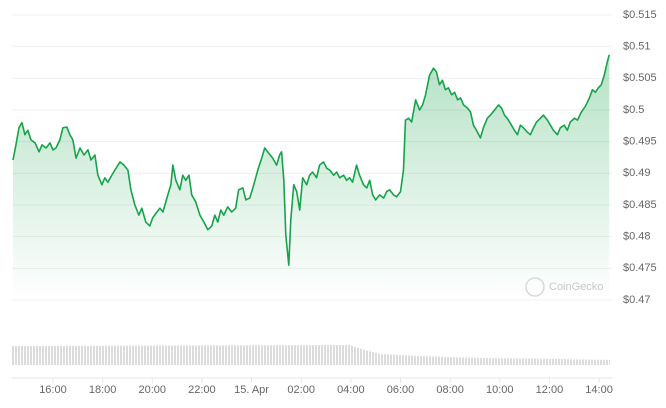  Describe the element at coordinates (450, 390) in the screenshot. I see `x-tick-label: 08:00` at that location.